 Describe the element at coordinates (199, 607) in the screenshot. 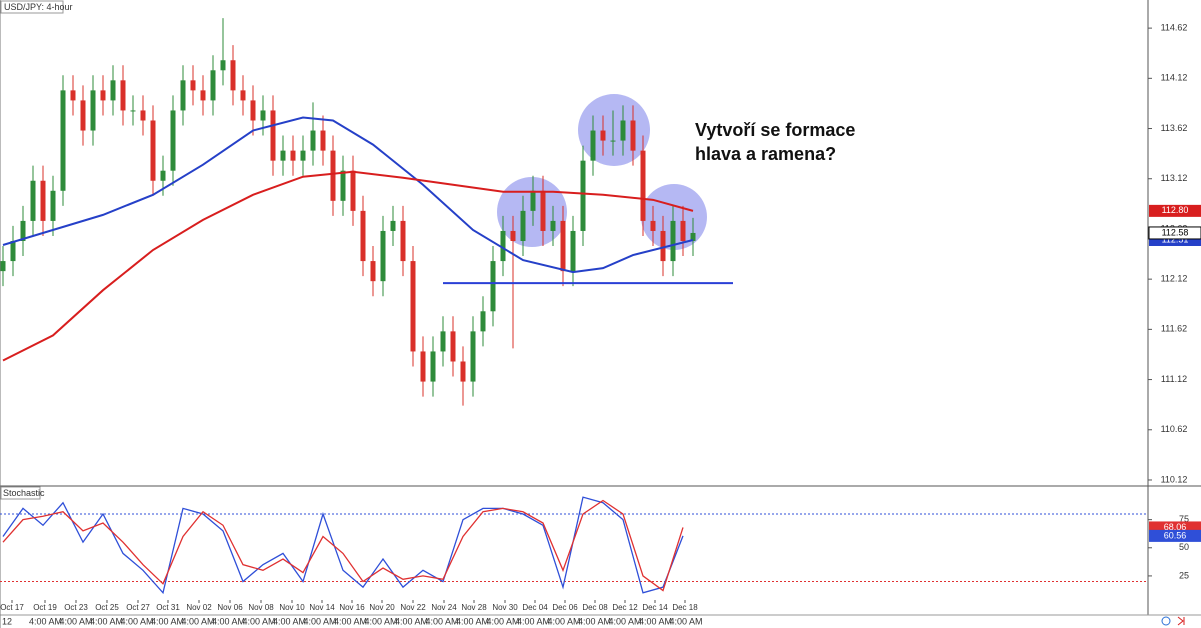

I see `x-tick-label: Nov 02` at that location.